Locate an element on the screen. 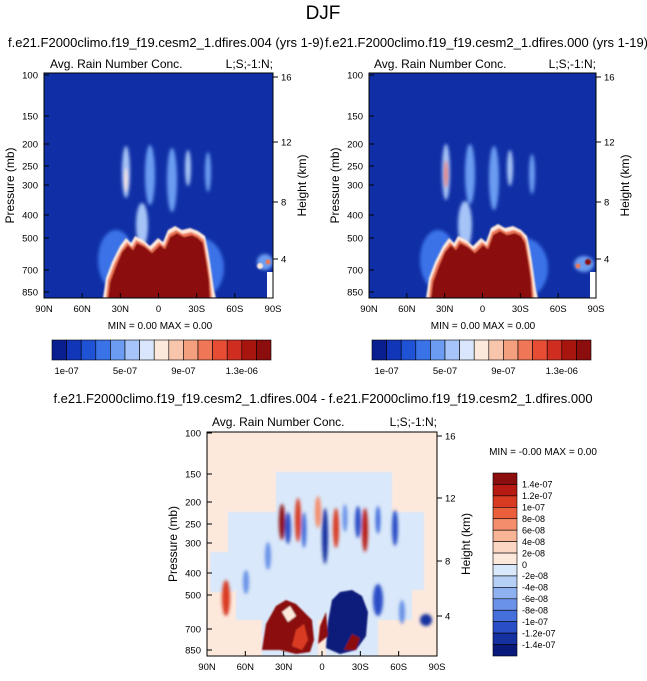 The image size is (647, 681). panel-a-colorbar-label: 9e-07 is located at coordinates (183, 371).